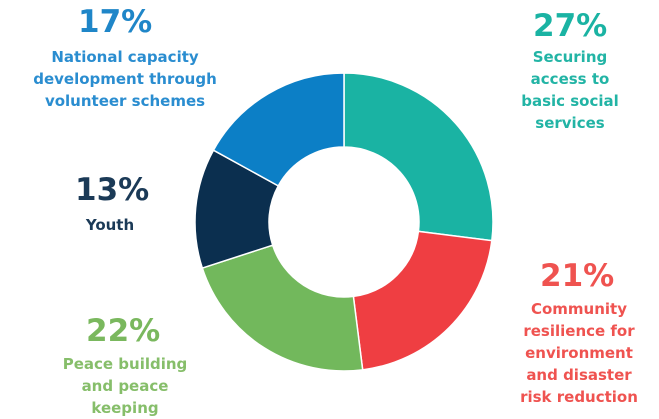 The image size is (659, 419). What do you see at coordinates (110, 225) in the screenshot?
I see `label-text-youth: Youth` at bounding box center [110, 225].